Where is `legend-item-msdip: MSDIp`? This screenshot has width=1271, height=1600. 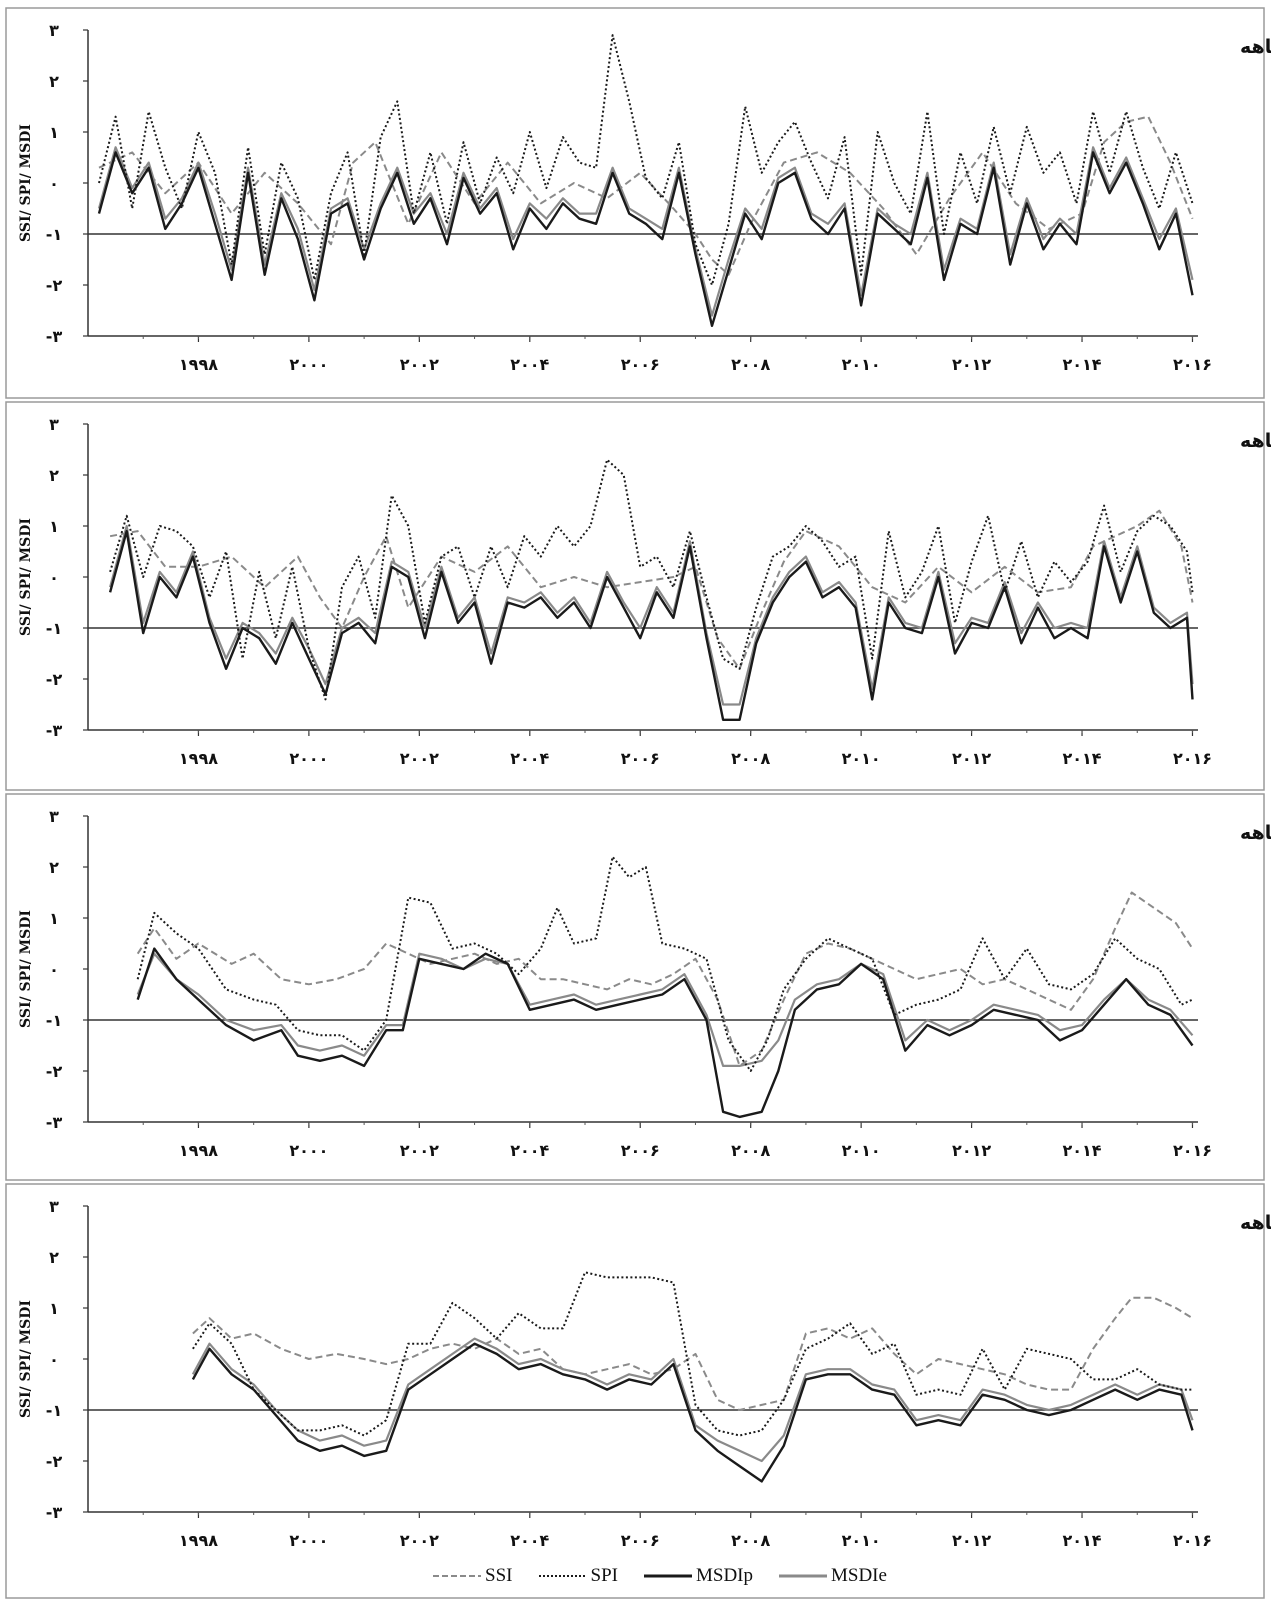
legend-item-msdip: MSDIp is located at coordinates (698, 1576).